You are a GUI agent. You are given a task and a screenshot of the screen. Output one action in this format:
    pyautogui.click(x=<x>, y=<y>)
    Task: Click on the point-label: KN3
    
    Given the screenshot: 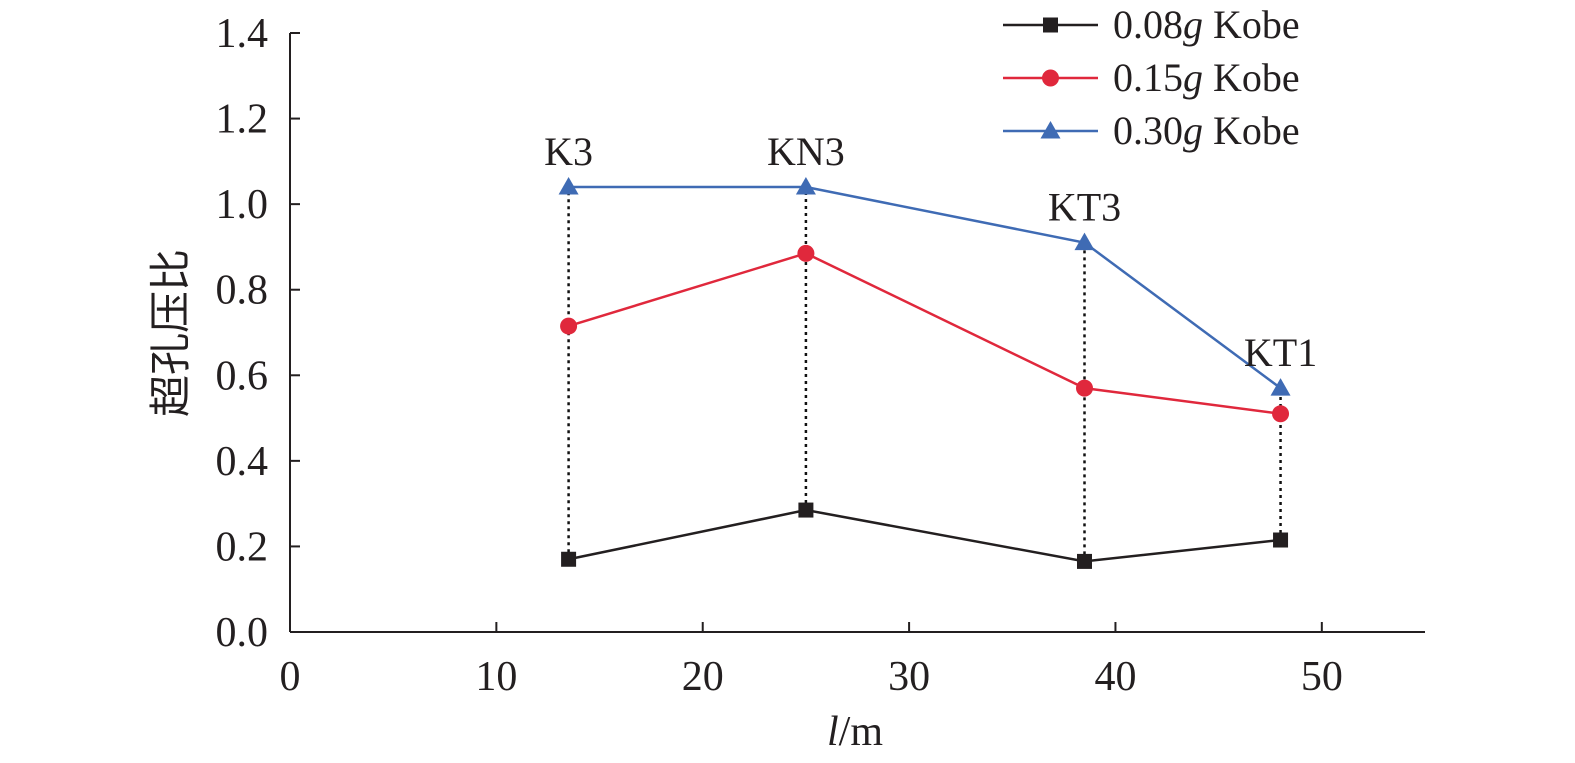 What is the action you would take?
    pyautogui.click(x=806, y=151)
    